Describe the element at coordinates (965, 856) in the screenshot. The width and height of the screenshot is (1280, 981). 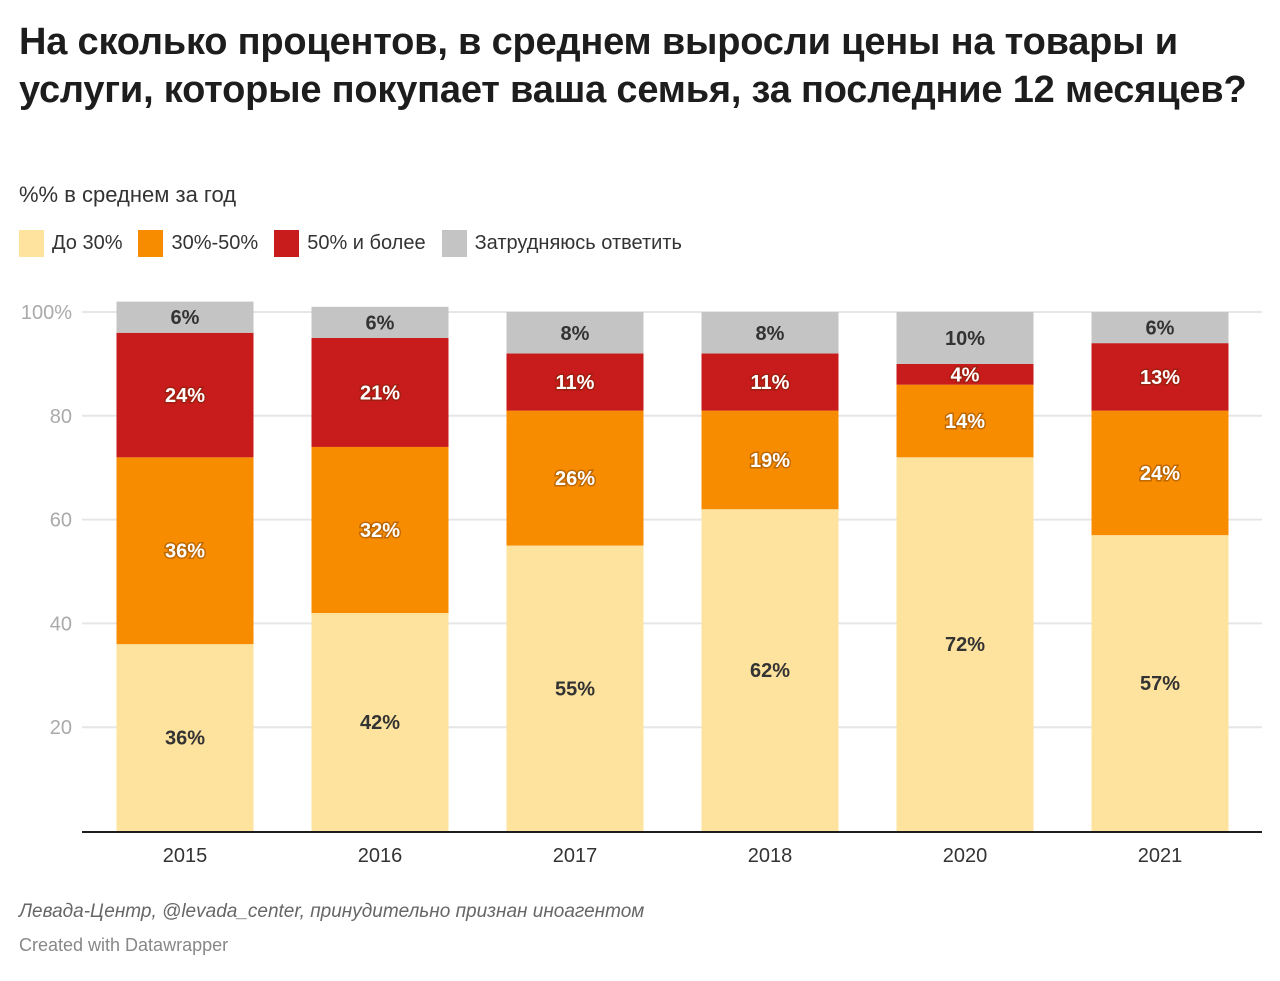
I see `x-tick-label: 2020` at that location.